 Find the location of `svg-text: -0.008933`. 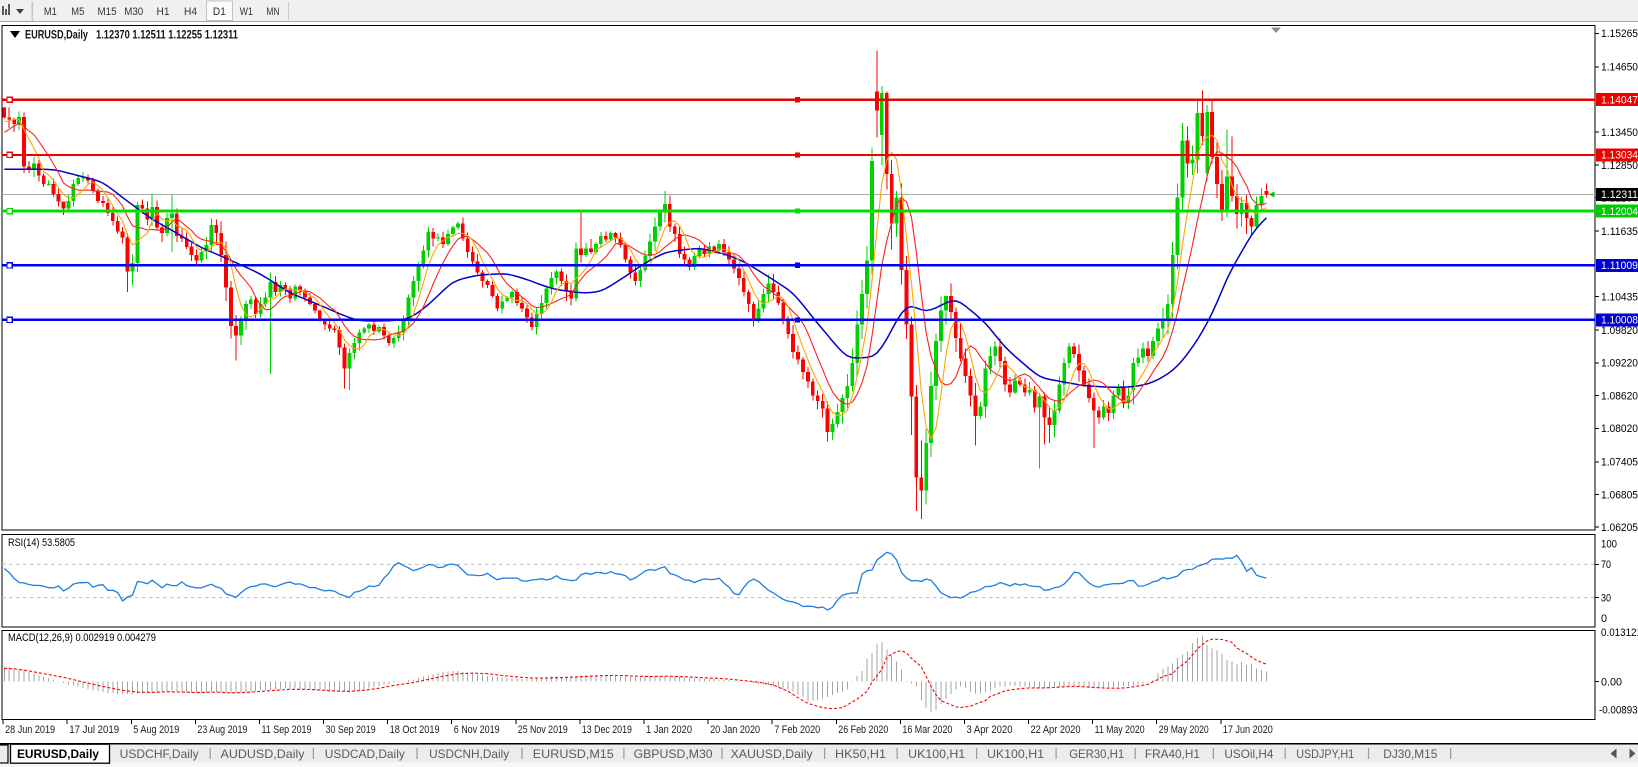

svg-text: -0.008933 is located at coordinates (1618, 710).